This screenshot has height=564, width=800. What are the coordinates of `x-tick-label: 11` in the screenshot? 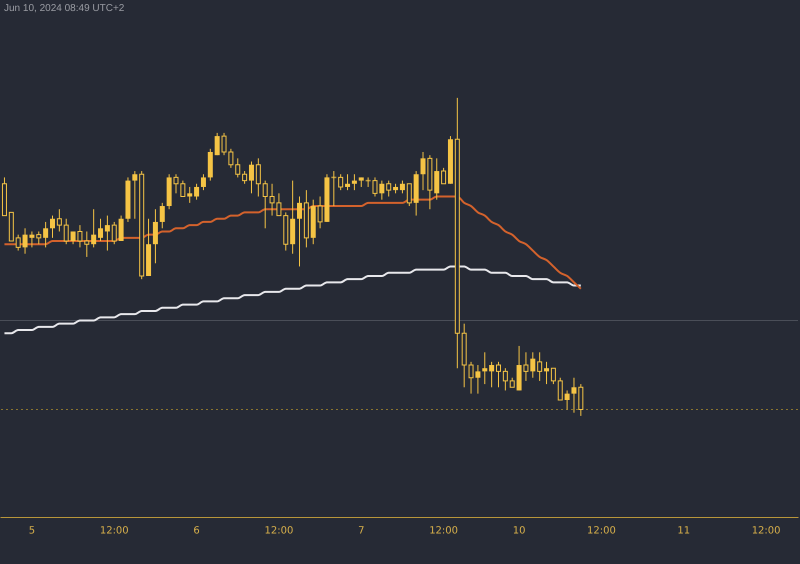 It's located at (683, 531).